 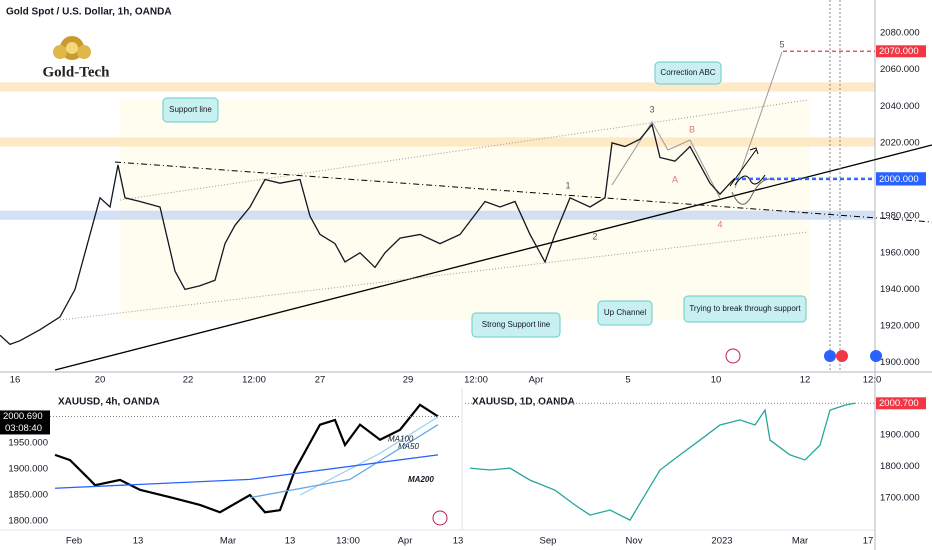 I want to click on annotation: Support line, so click(x=190, y=109).